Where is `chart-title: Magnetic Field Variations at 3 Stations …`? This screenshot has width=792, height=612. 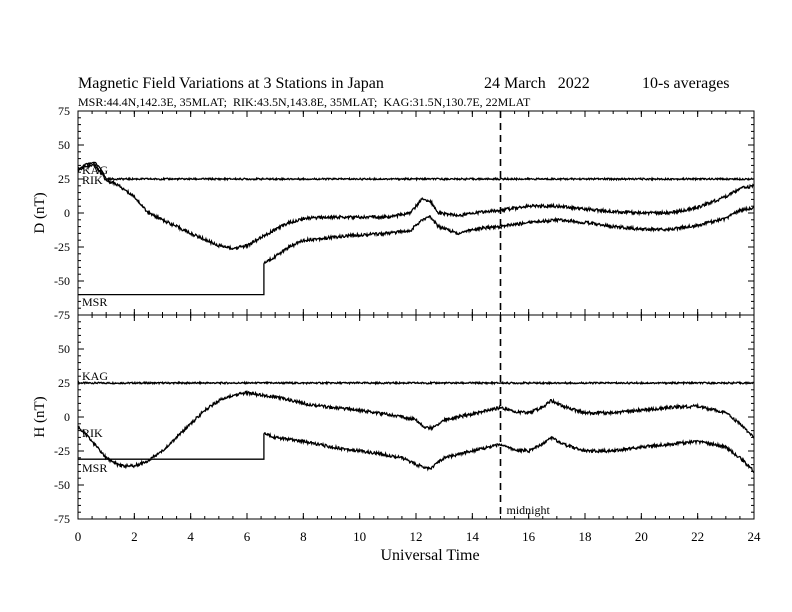 chart-title: Magnetic Field Variations at 3 Stations … is located at coordinates (231, 83).